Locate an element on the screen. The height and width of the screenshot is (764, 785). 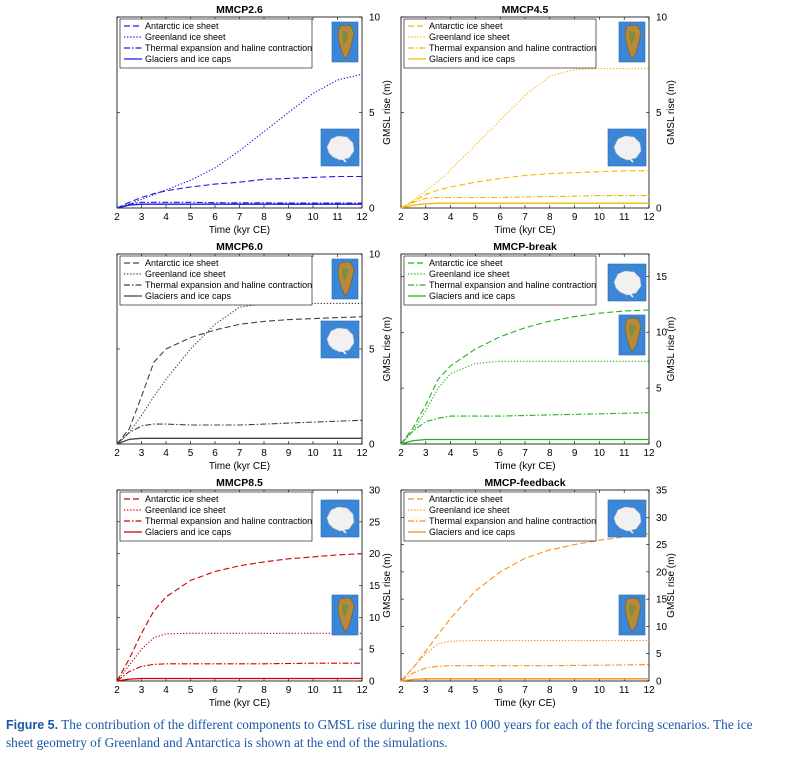
chart-title: MMCP-break is located at coordinates (525, 247).